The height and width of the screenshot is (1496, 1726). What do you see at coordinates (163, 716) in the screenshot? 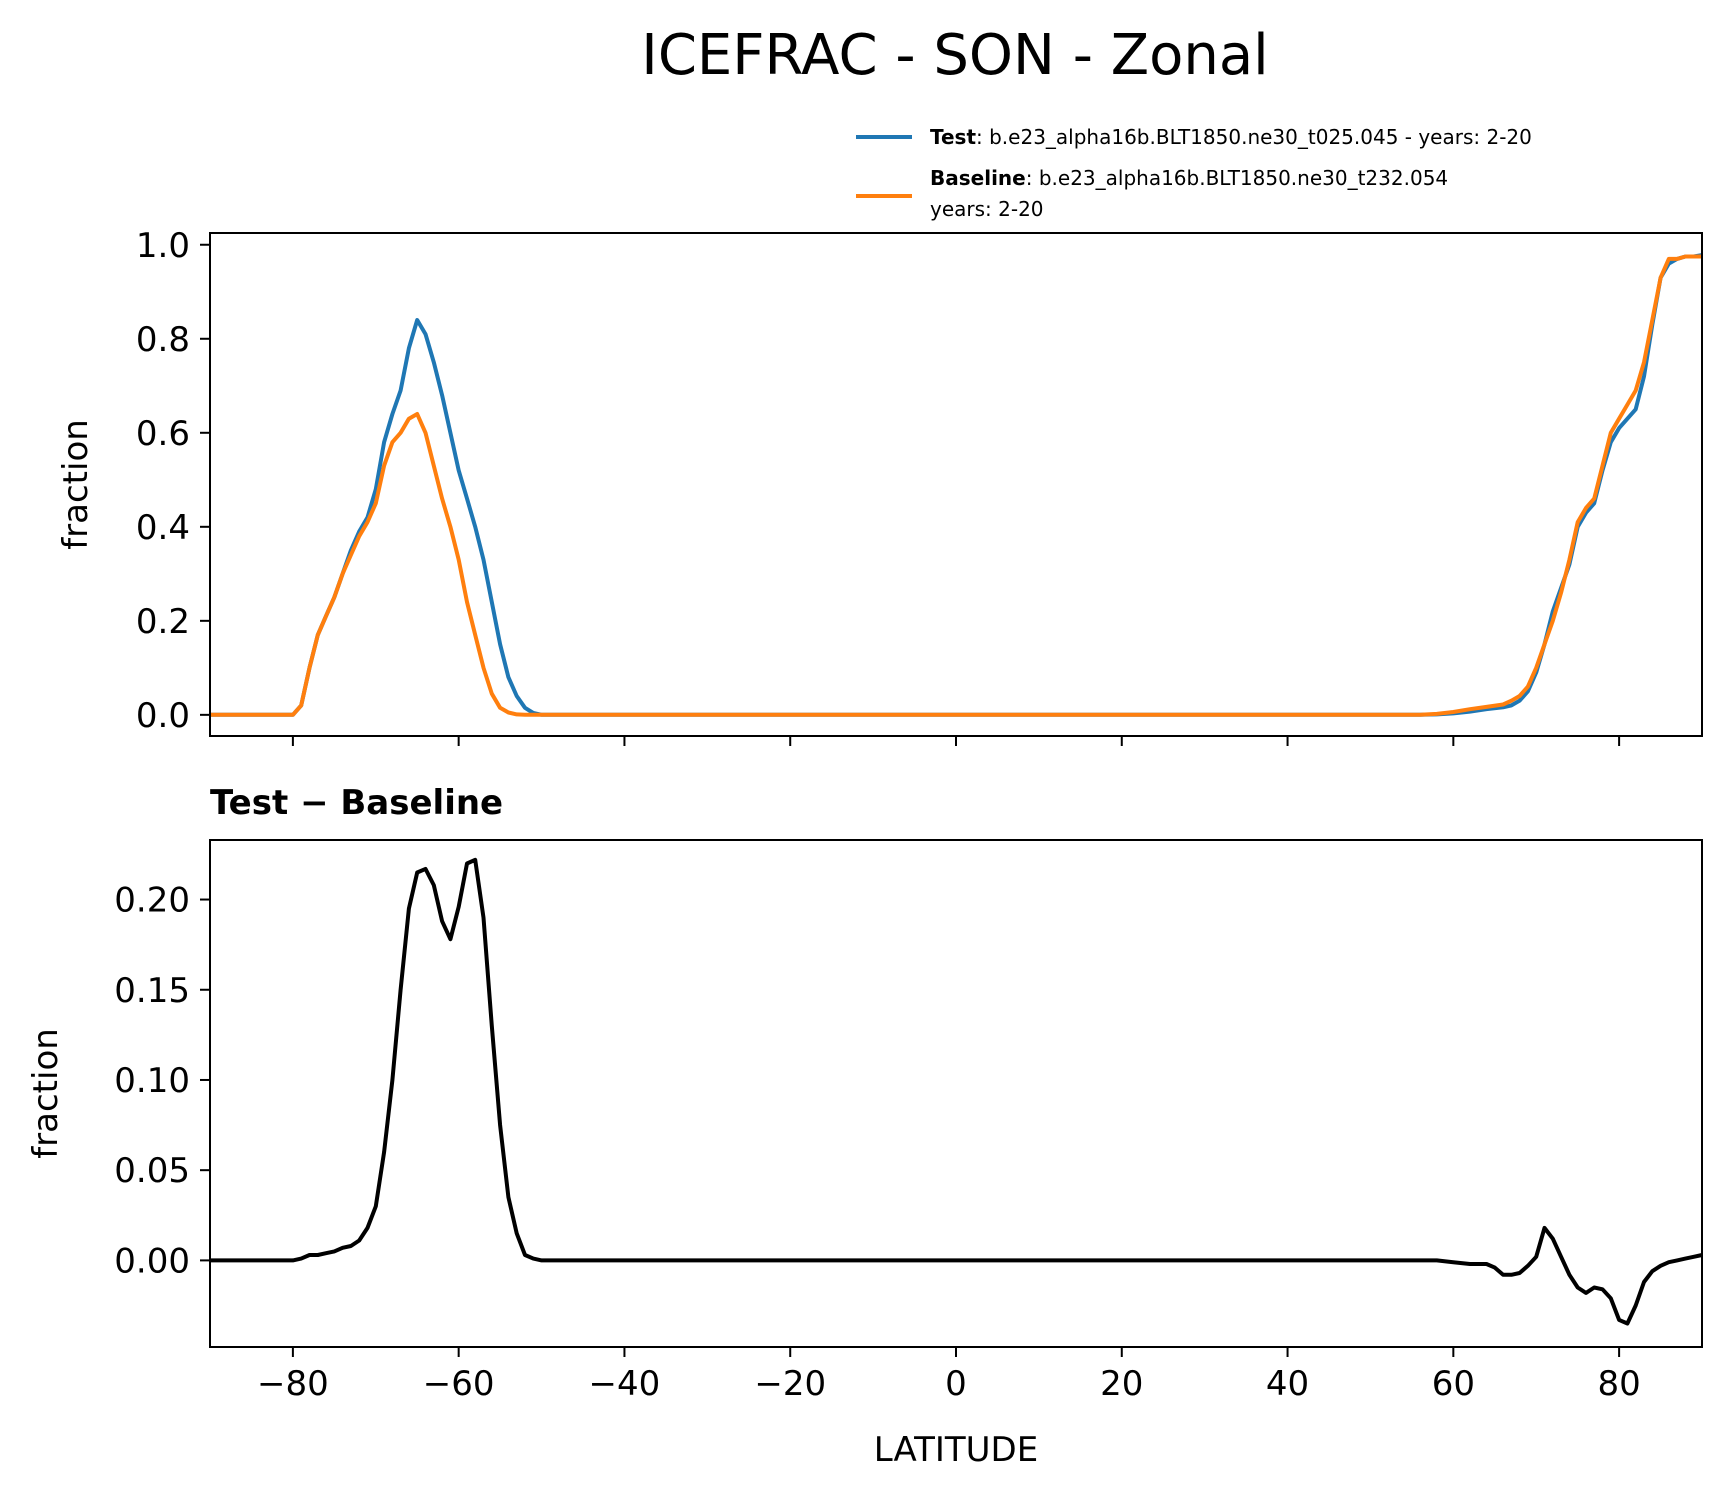
I see `top-y-tick-label: 0.0` at bounding box center [163, 716].